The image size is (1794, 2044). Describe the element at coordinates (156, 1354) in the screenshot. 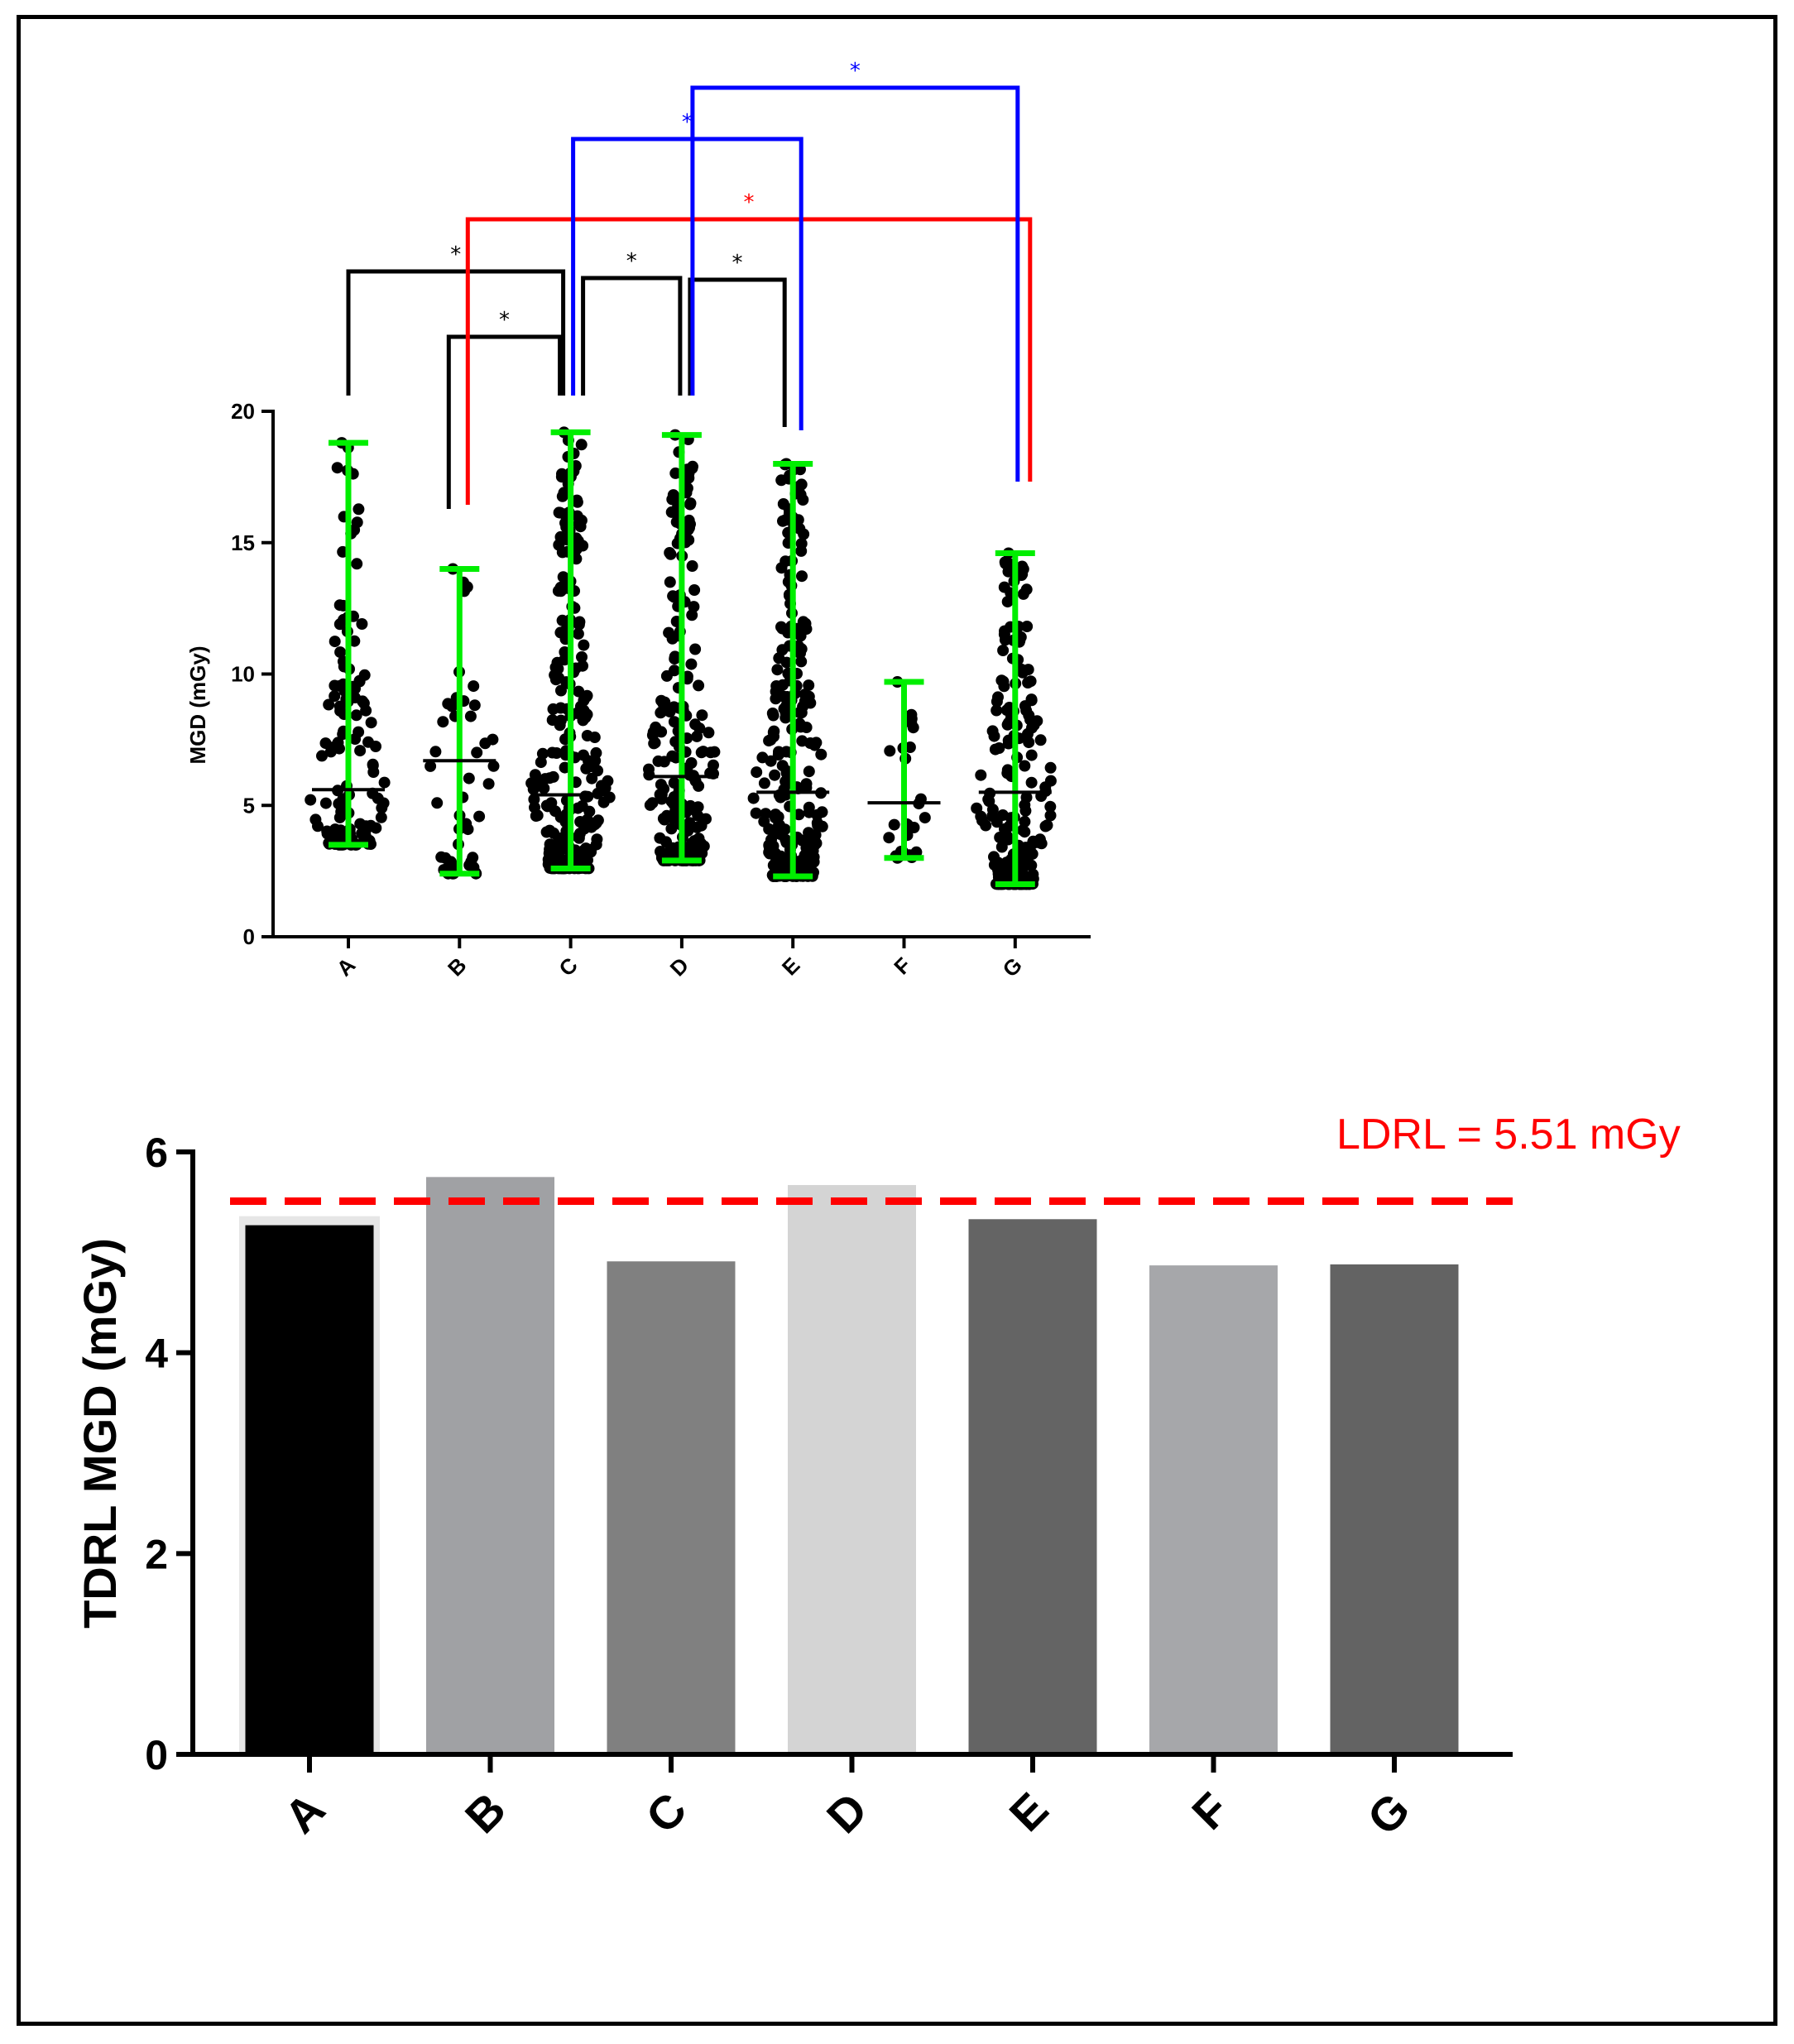

I see `y-tick-label: 4` at that location.